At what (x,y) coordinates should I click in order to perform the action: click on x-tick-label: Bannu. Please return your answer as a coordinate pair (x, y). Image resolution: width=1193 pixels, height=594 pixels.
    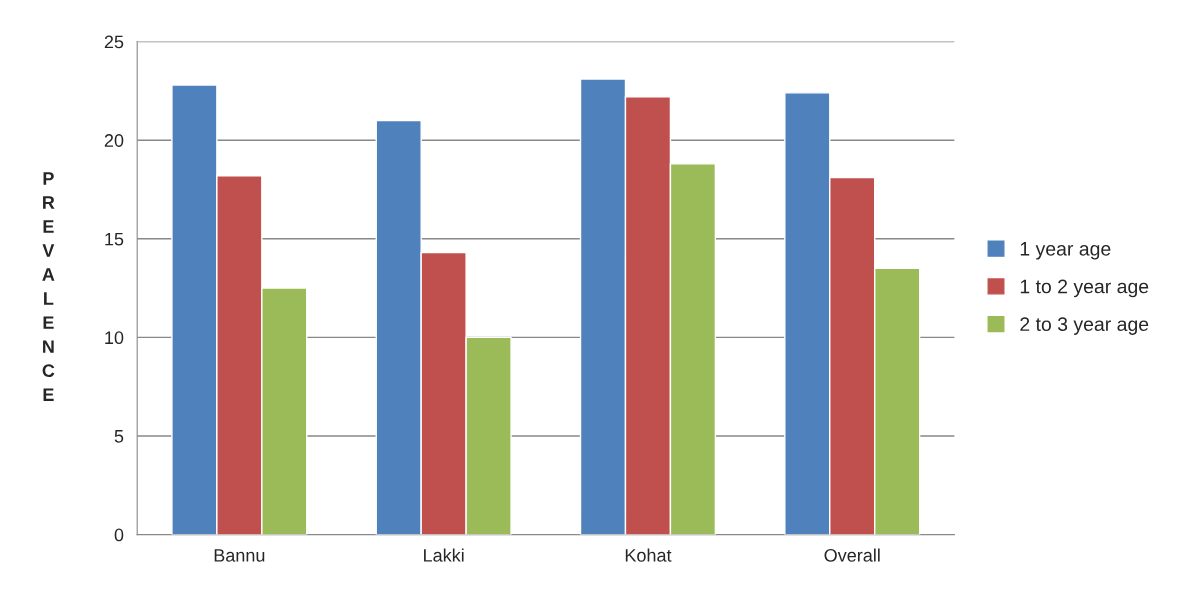
    Looking at the image, I should click on (239, 555).